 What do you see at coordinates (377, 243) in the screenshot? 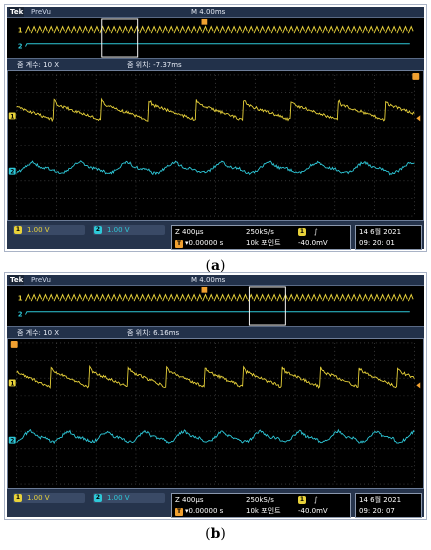
I see `time-a: 09: 20: 01` at bounding box center [377, 243].